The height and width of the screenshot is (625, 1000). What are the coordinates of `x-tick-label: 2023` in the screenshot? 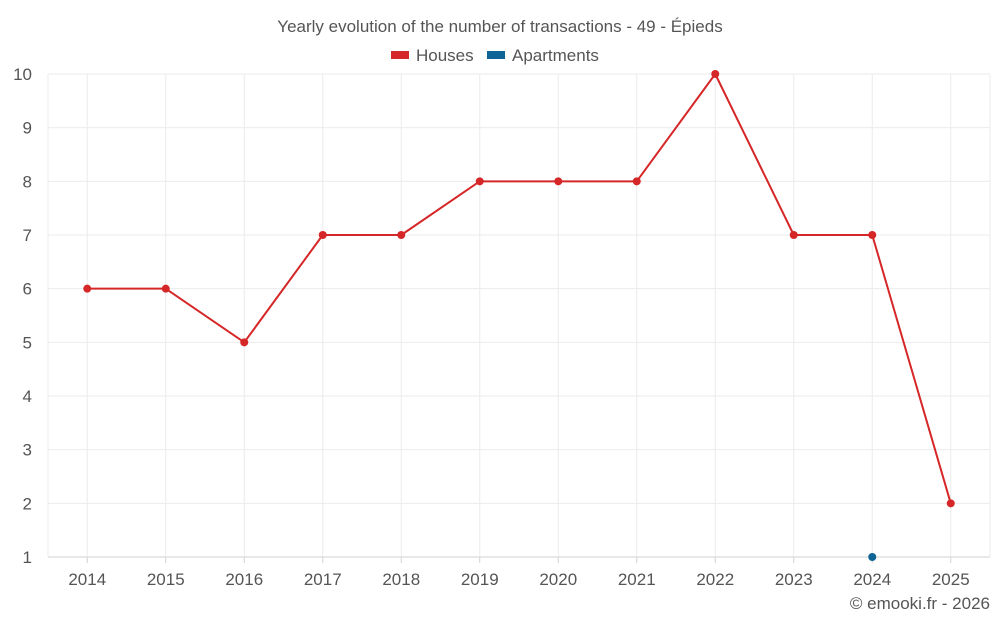 It's located at (794, 579).